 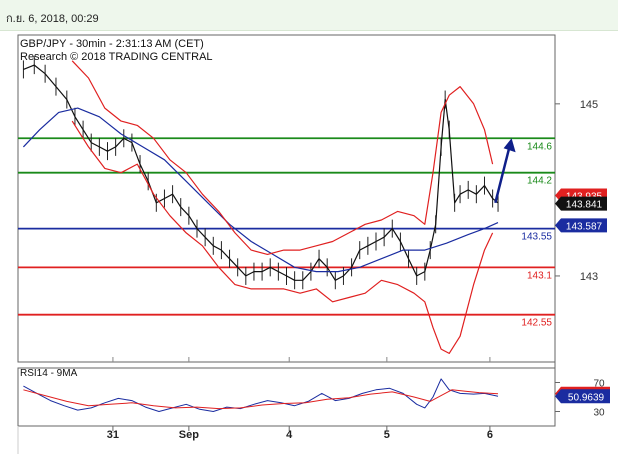 I want to click on x-tick-label: 5, so click(x=387, y=435).